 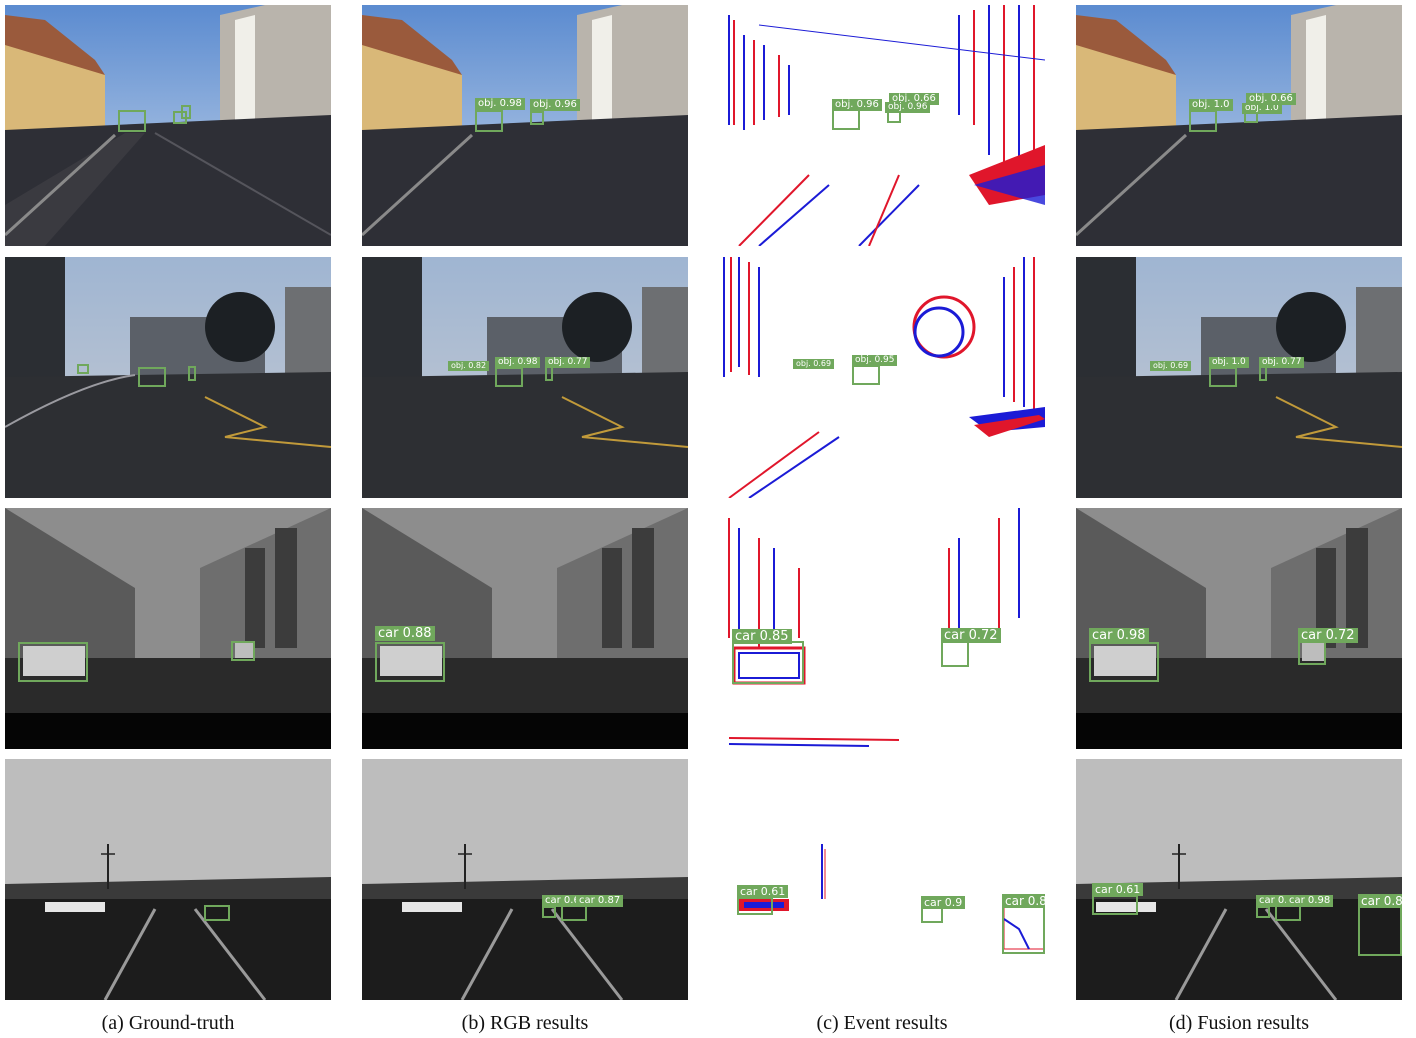 What do you see at coordinates (525, 628) in the screenshot?
I see `row3-rgb-image: car 0.88` at bounding box center [525, 628].